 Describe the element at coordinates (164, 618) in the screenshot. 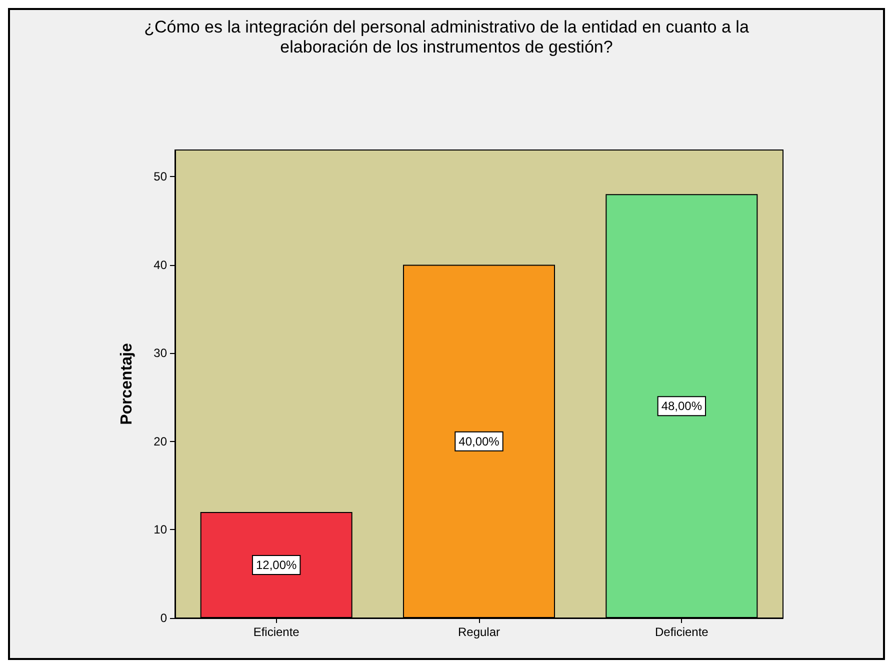

I see `y-tick-label: 0` at that location.